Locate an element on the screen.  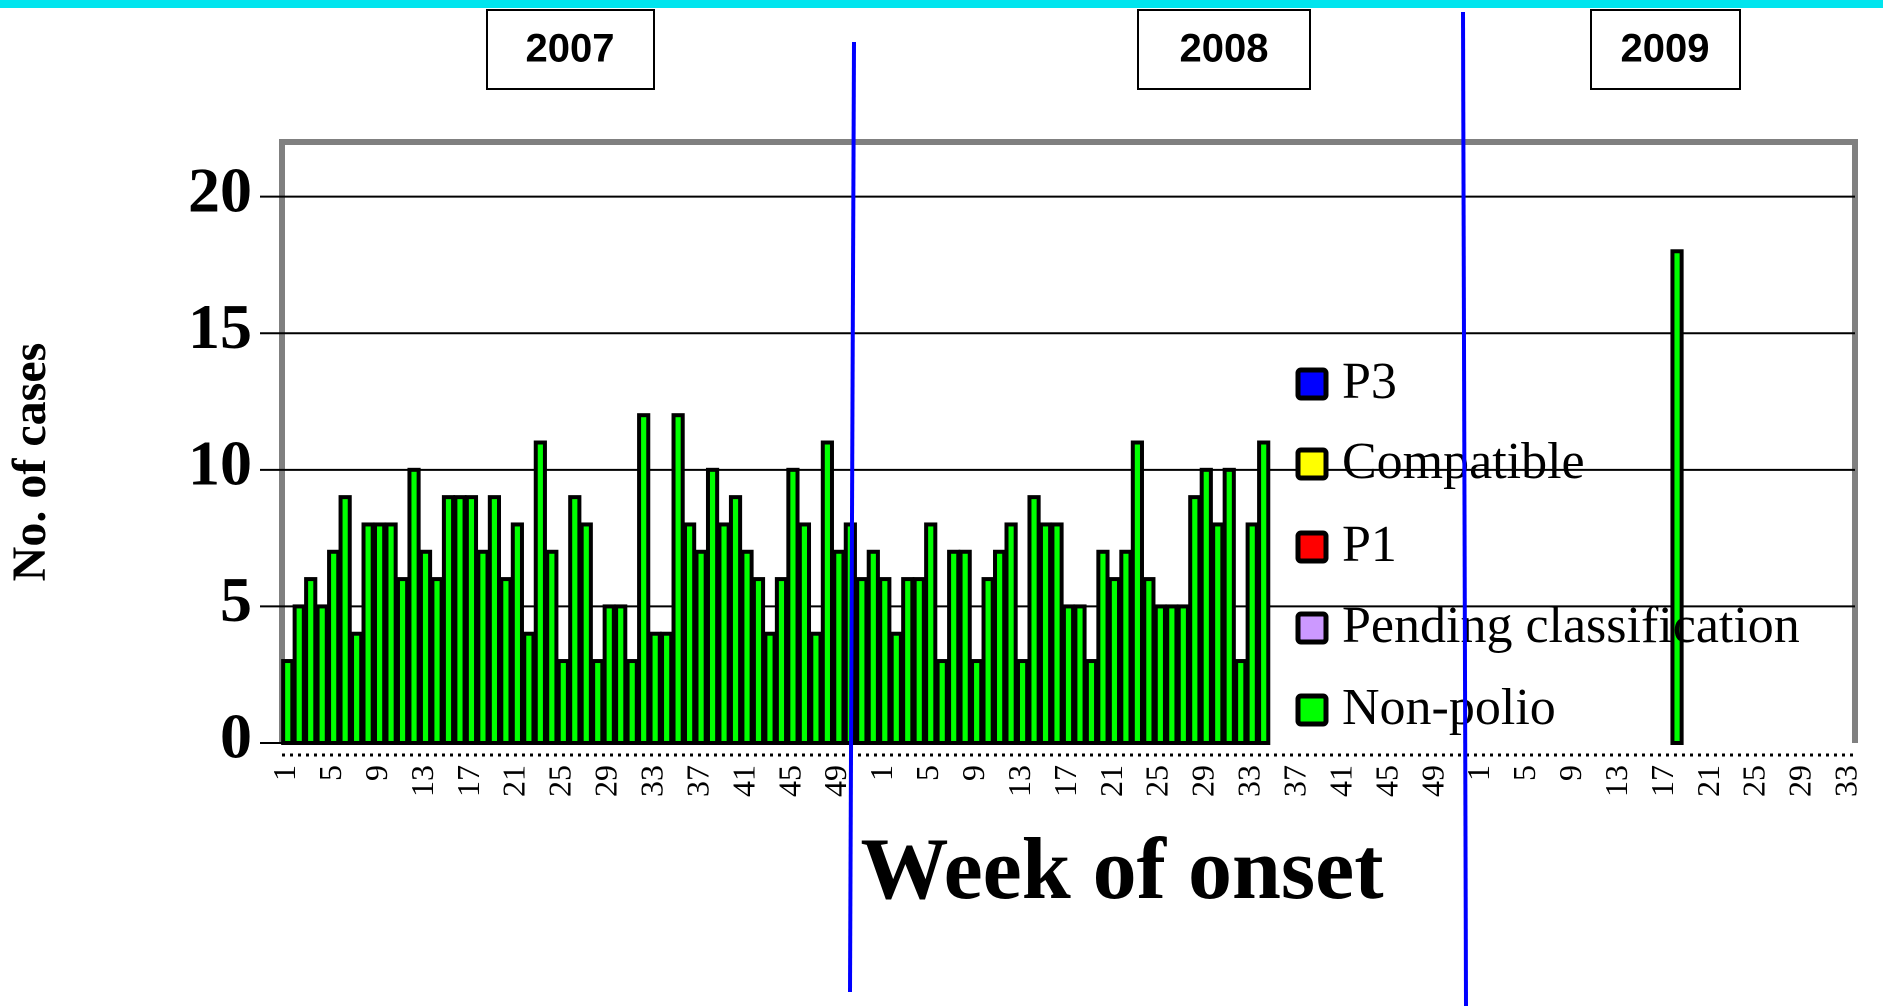
y-tick-label: 0 is located at coordinates (236, 736).